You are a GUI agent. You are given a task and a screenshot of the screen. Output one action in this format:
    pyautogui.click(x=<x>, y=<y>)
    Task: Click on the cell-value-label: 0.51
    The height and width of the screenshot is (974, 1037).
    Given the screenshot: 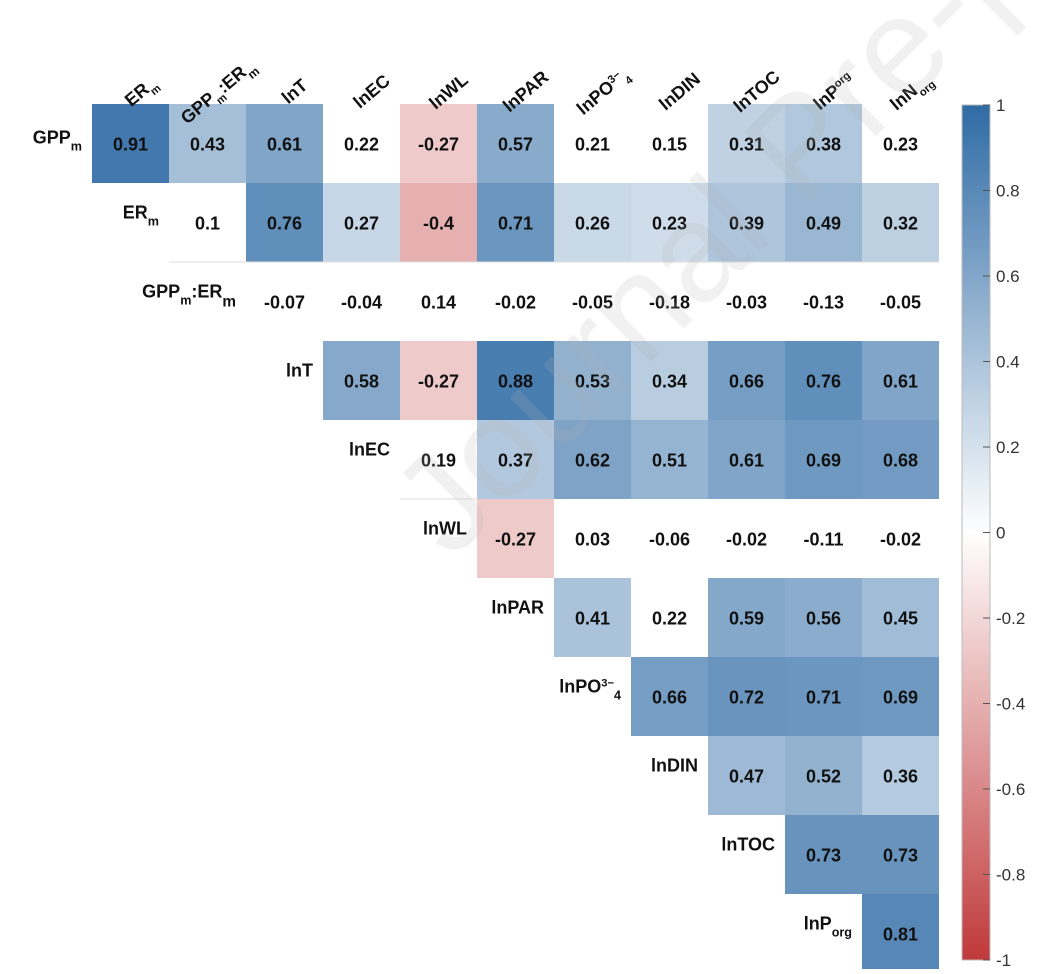 What is the action you would take?
    pyautogui.click(x=669, y=461)
    